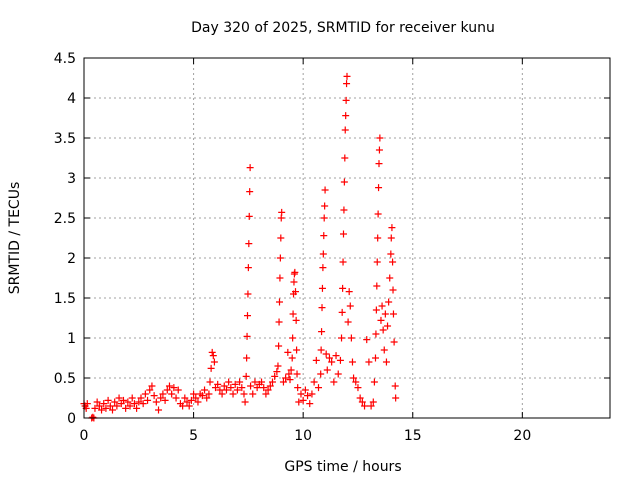 Image resolution: width=640 pixels, height=480 pixels. What do you see at coordinates (193, 436) in the screenshot?
I see `x-tick-label: 5` at bounding box center [193, 436].